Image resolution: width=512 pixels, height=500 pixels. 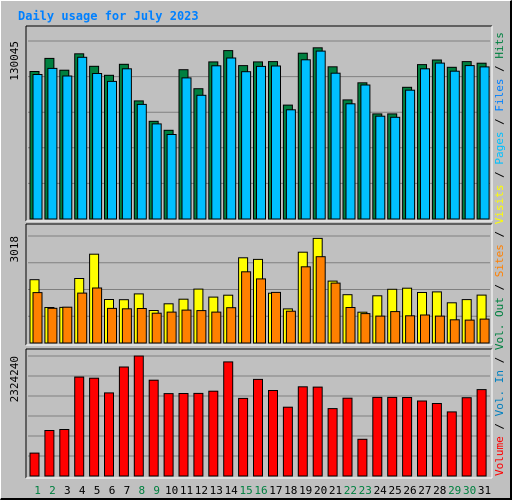 I want to click on x-tick-label: 23, so click(x=365, y=490).